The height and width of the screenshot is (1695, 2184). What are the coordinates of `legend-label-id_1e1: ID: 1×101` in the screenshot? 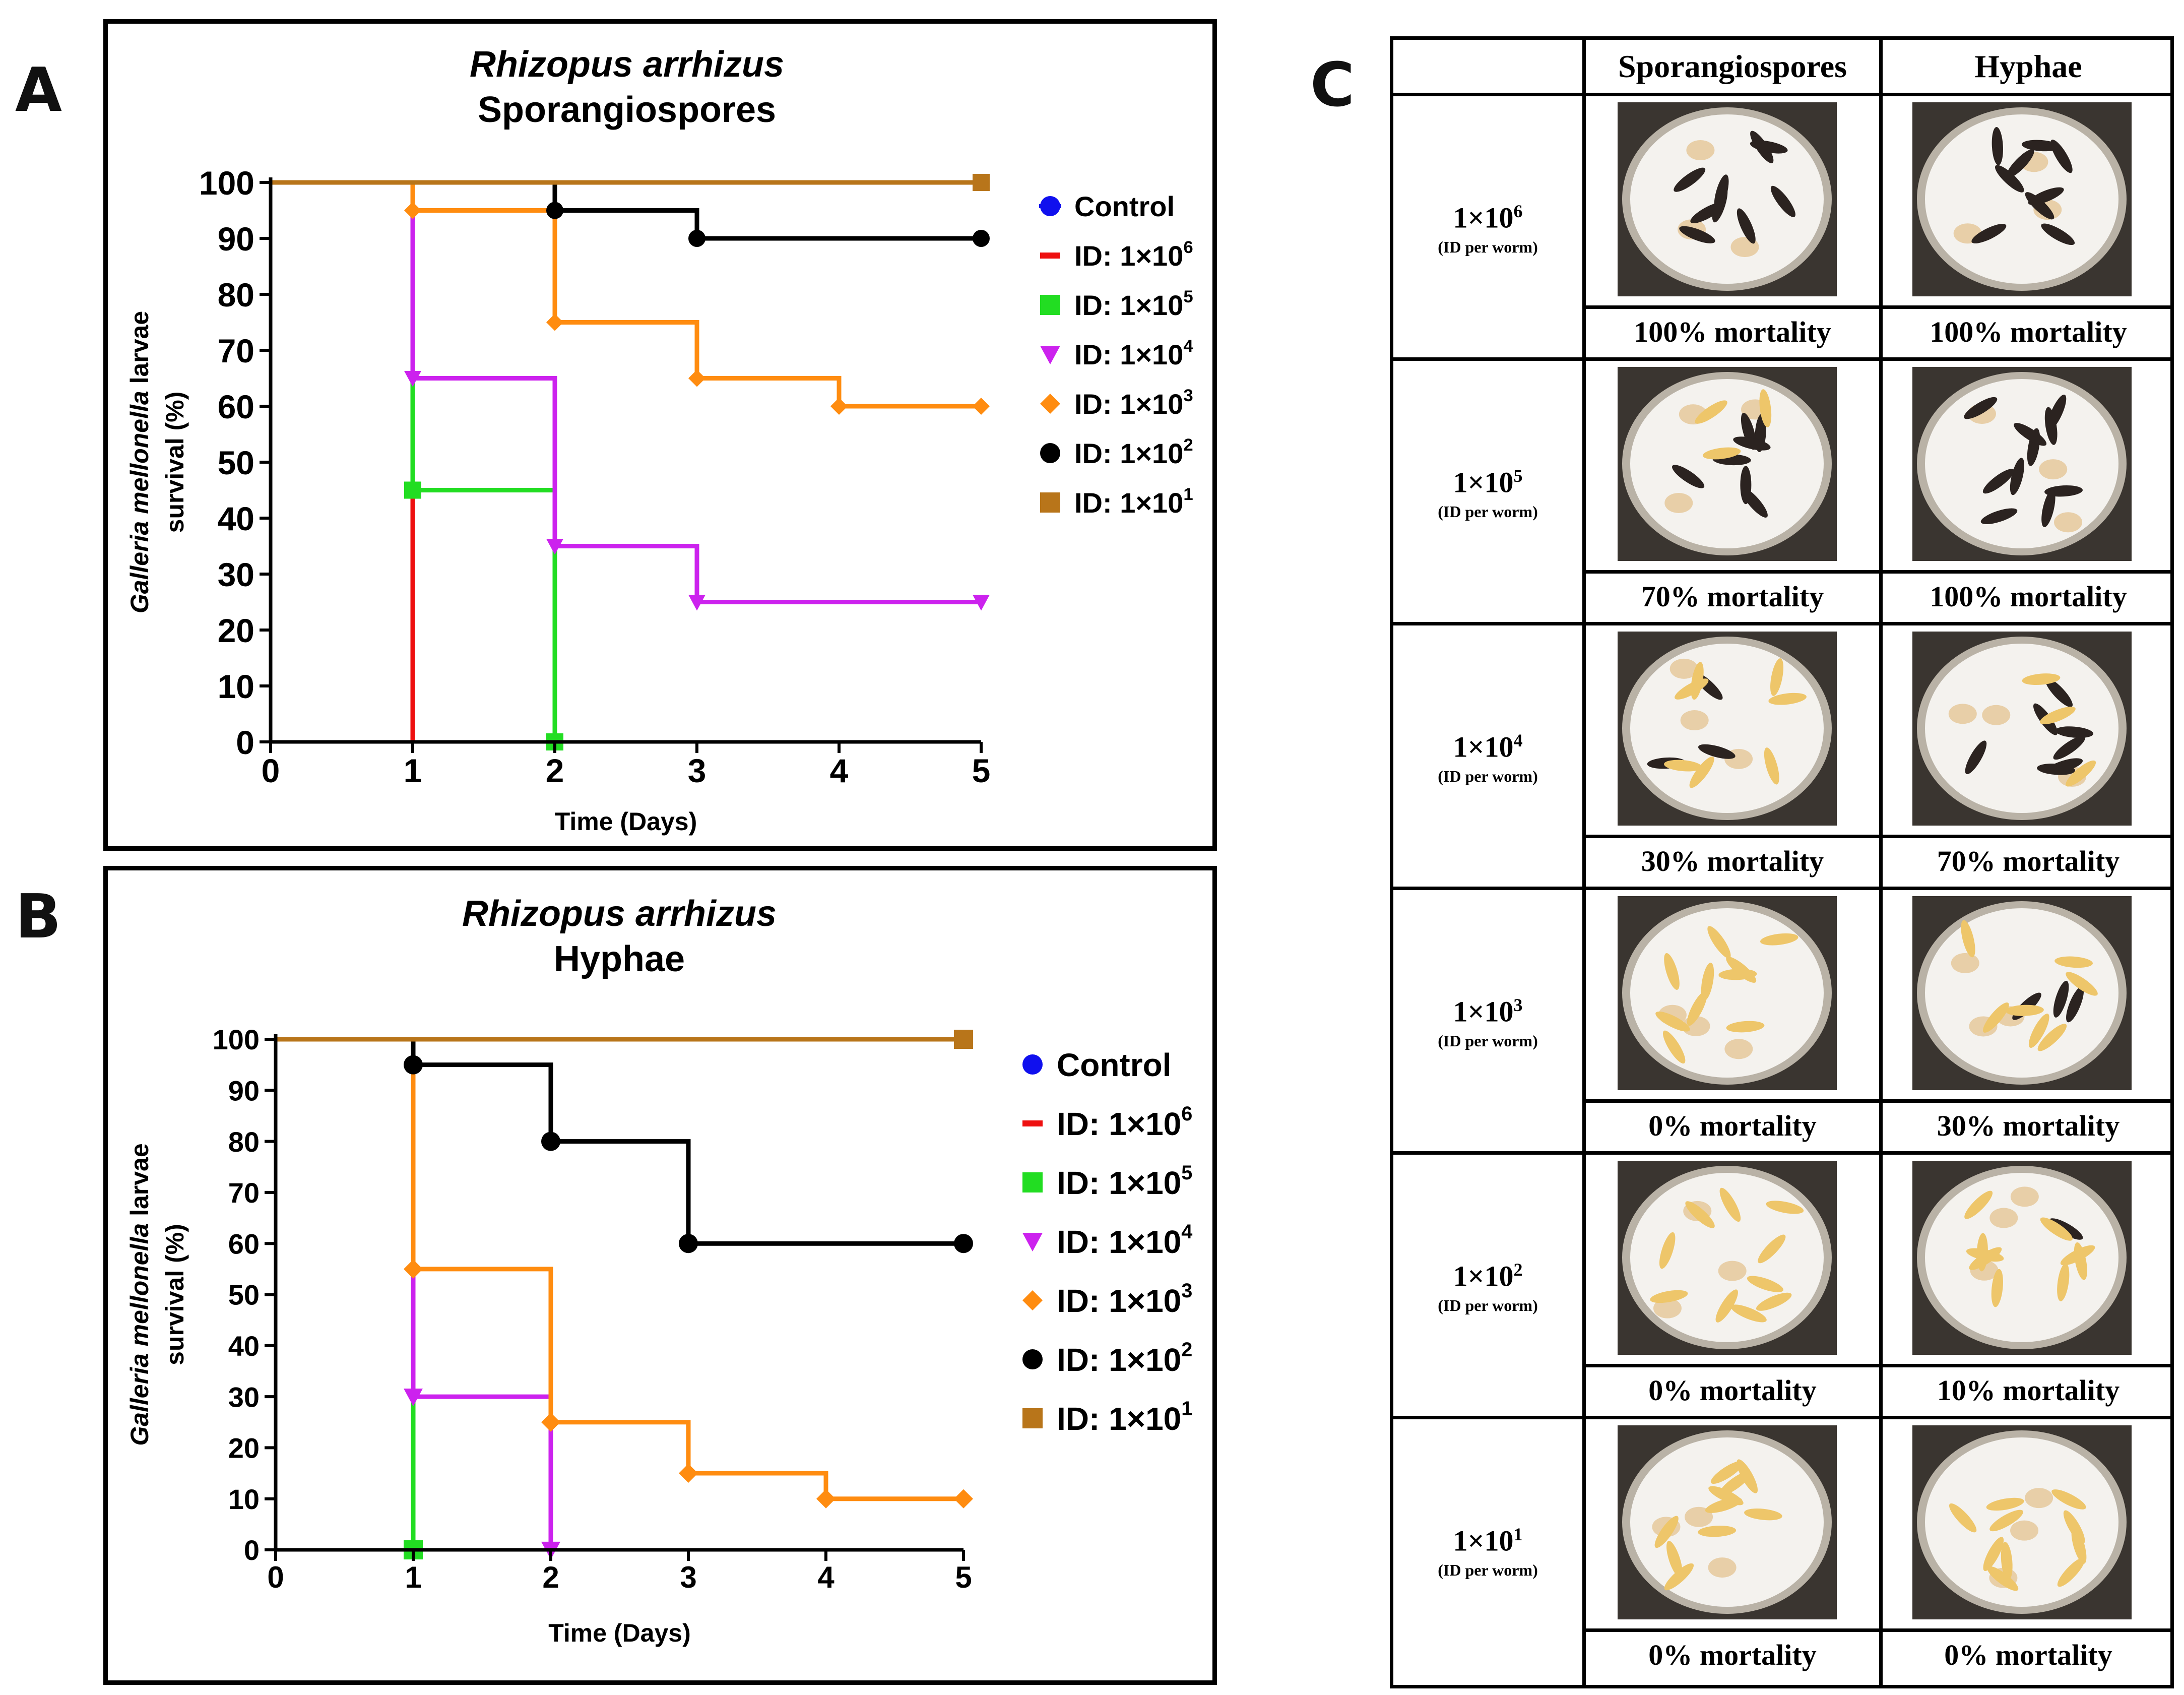 It's located at (1133, 502).